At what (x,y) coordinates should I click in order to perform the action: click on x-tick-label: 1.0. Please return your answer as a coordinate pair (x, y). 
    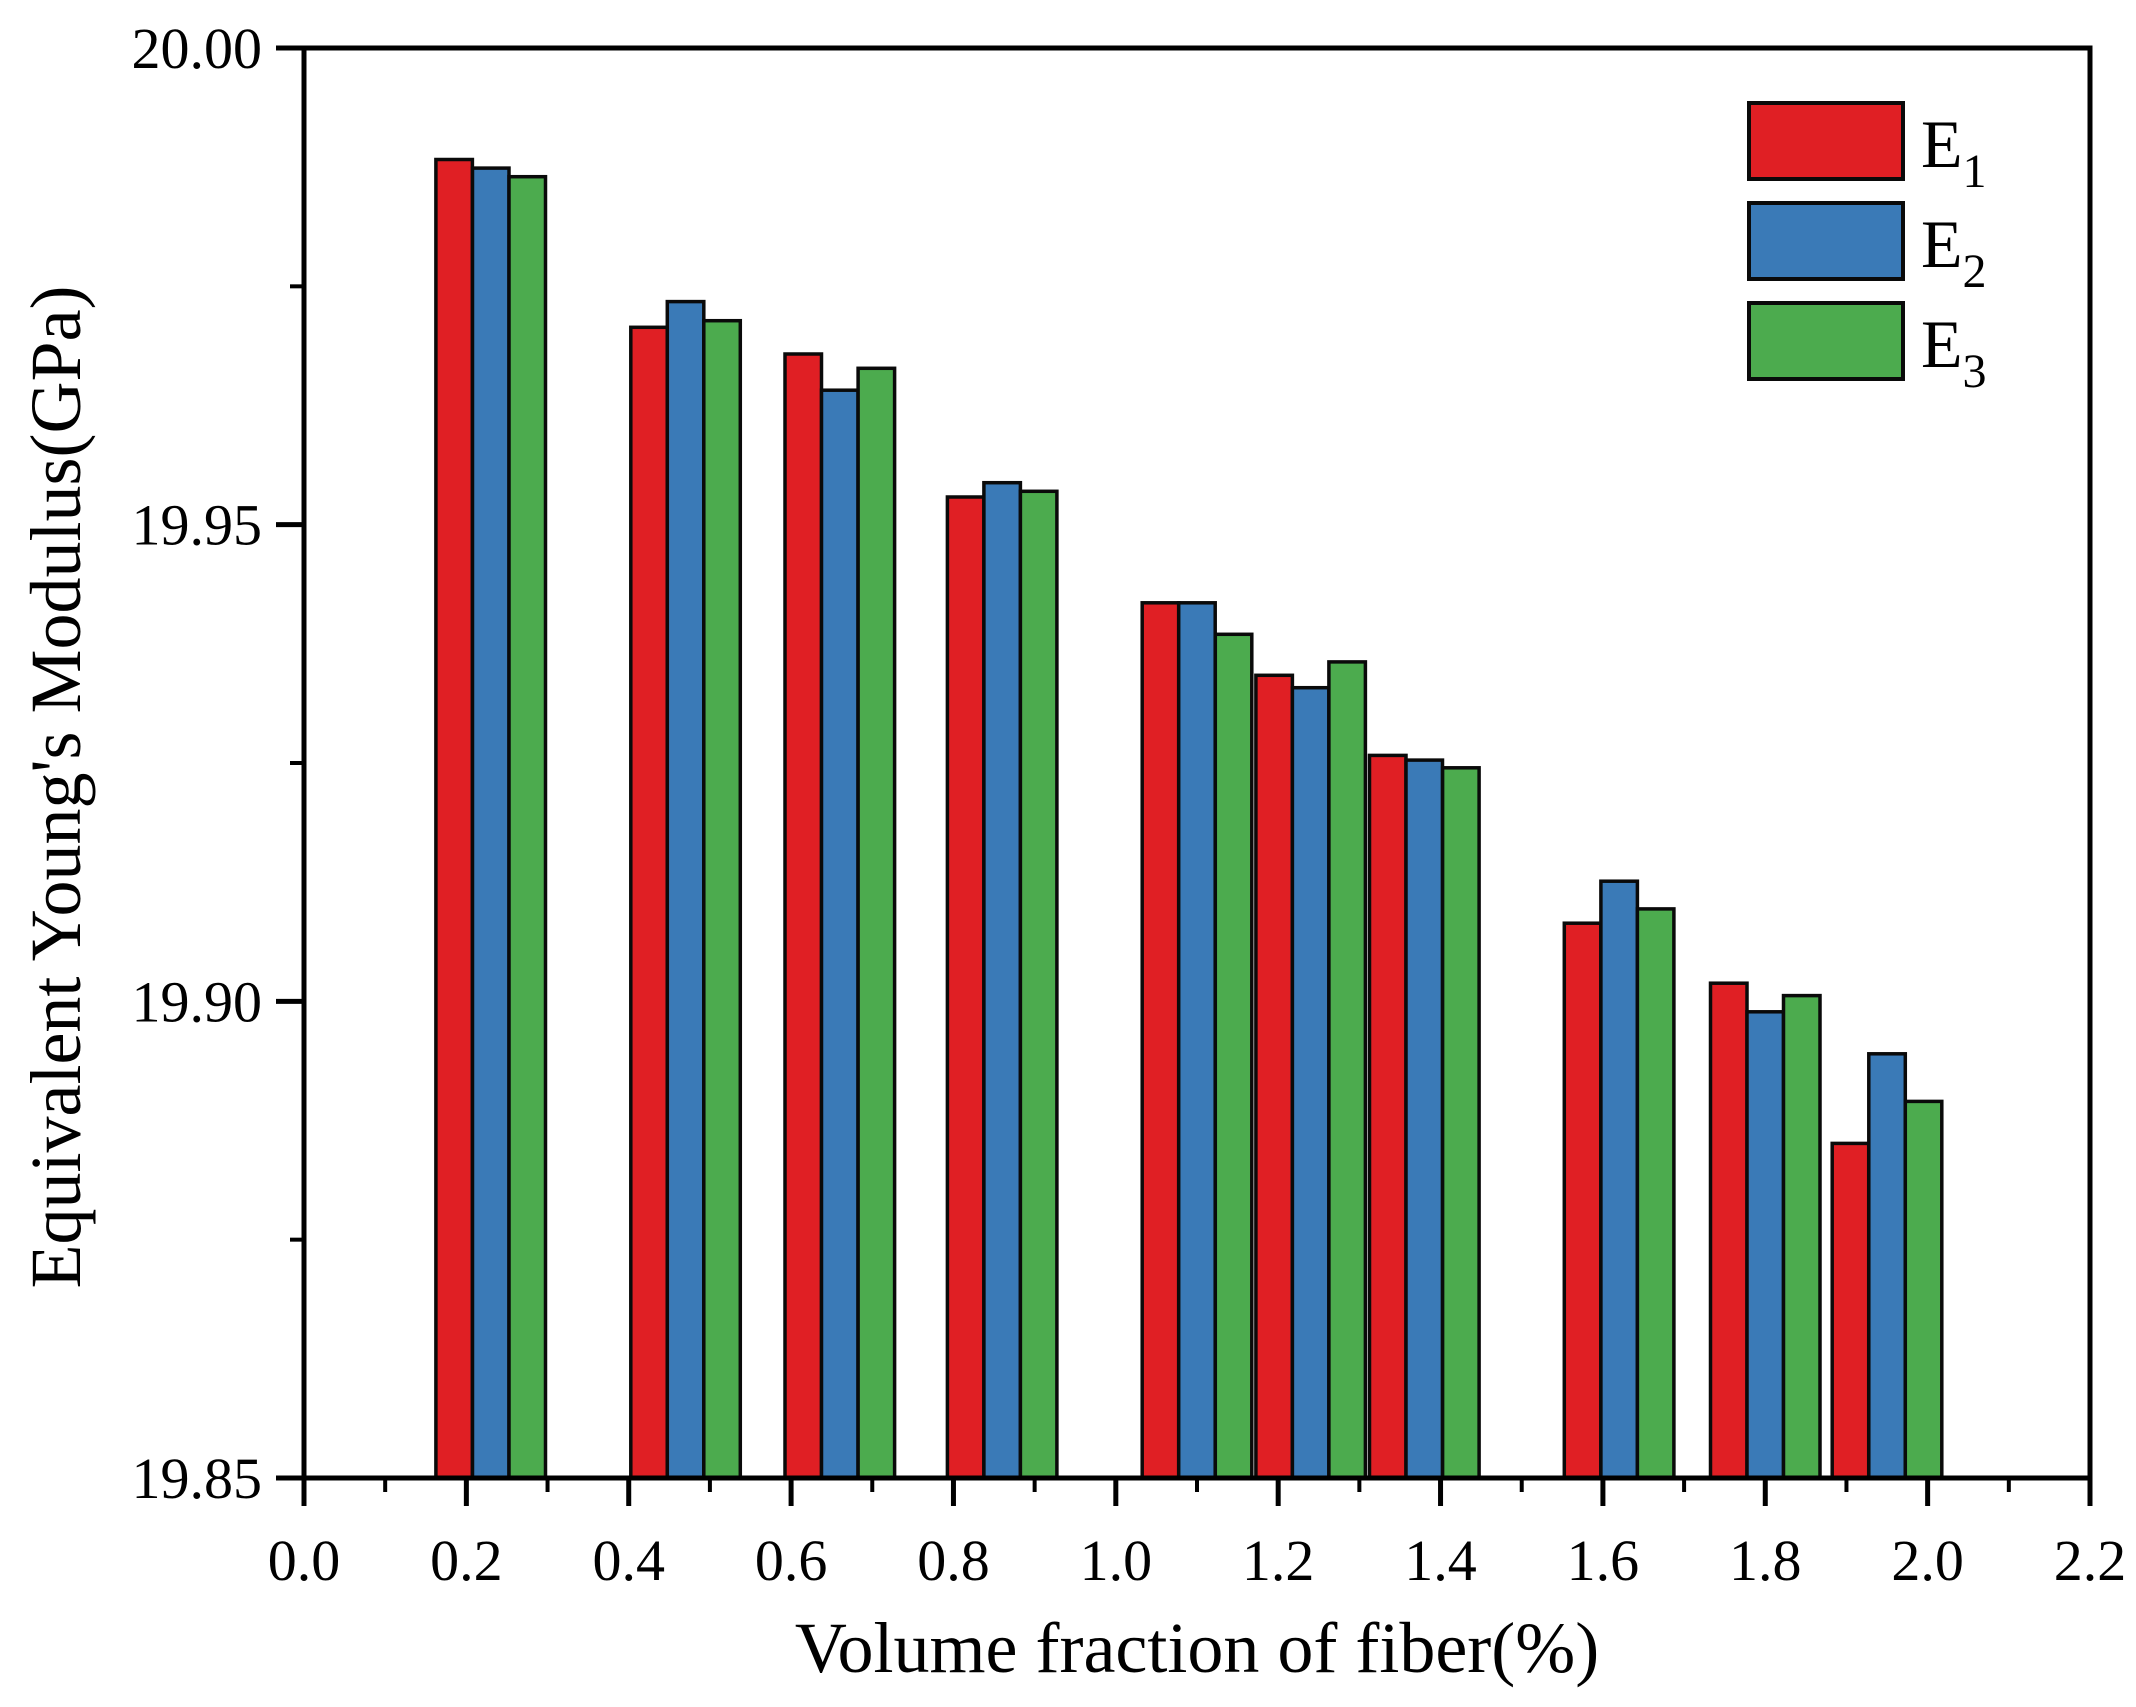
    Looking at the image, I should click on (1116, 1560).